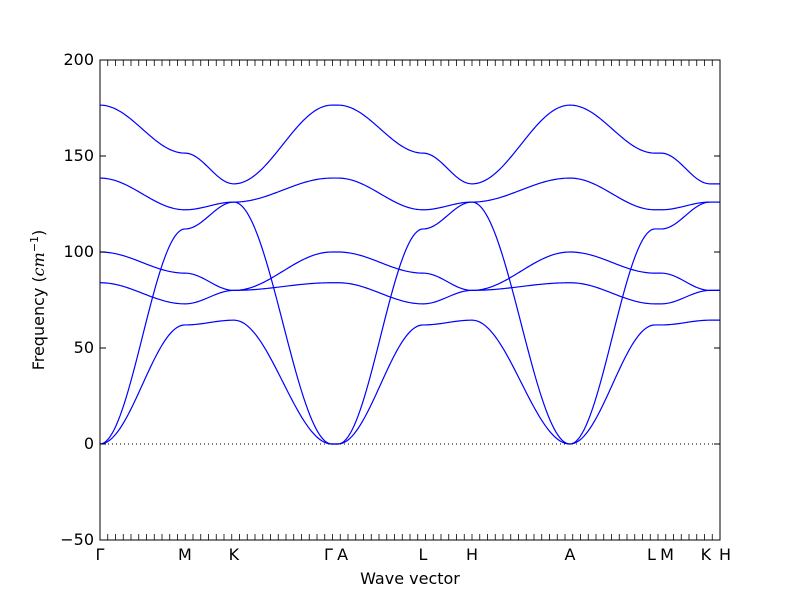 This screenshot has width=800, height=600. What do you see at coordinates (409, 194) in the screenshot?
I see `band-5-line` at bounding box center [409, 194].